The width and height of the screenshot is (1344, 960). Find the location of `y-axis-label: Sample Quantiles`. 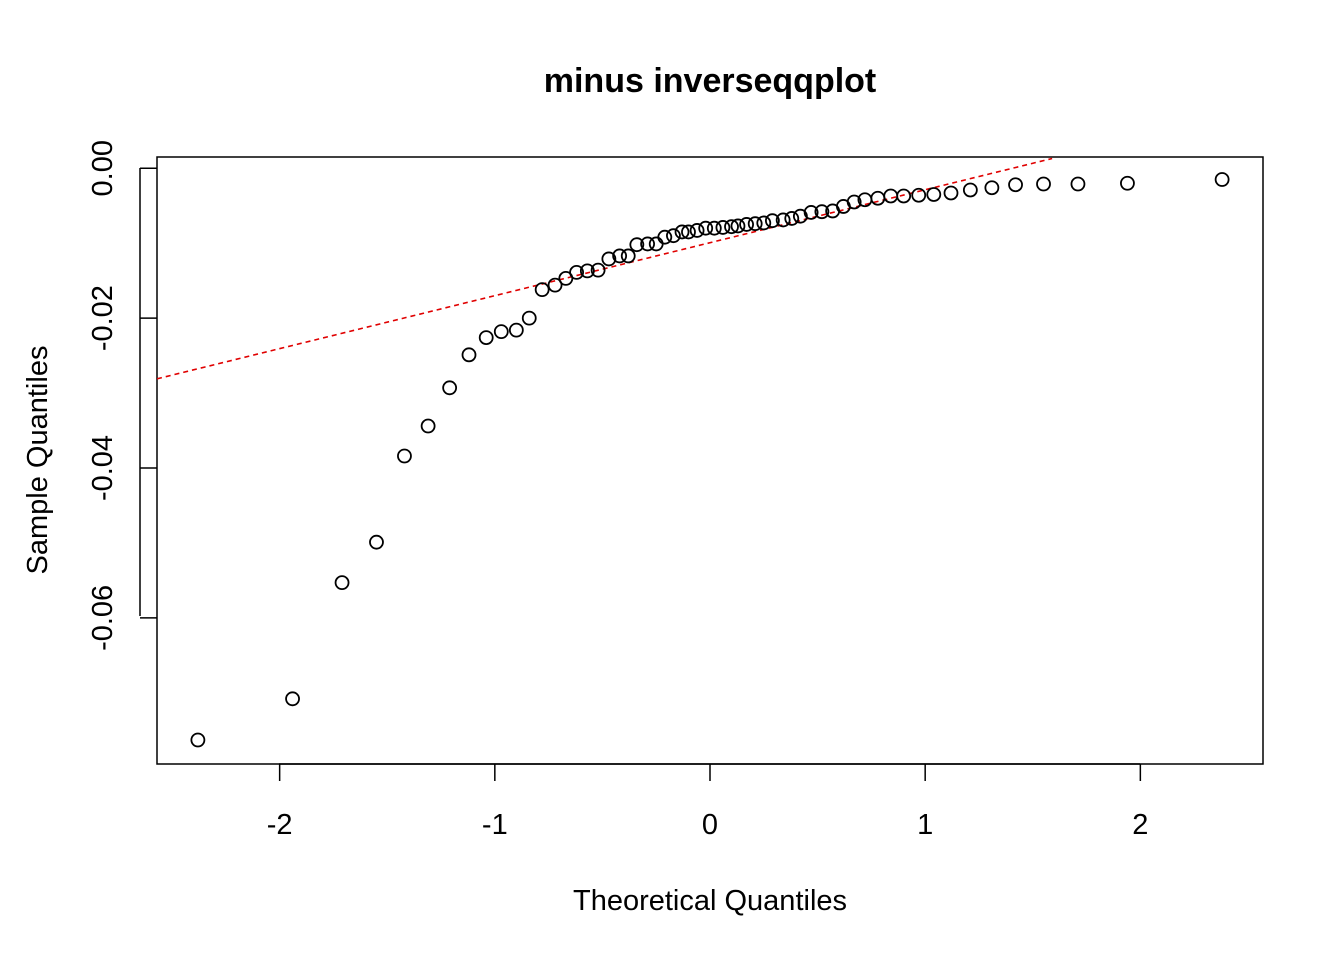

y-axis-label: Sample Quantiles is located at coordinates (38, 460).